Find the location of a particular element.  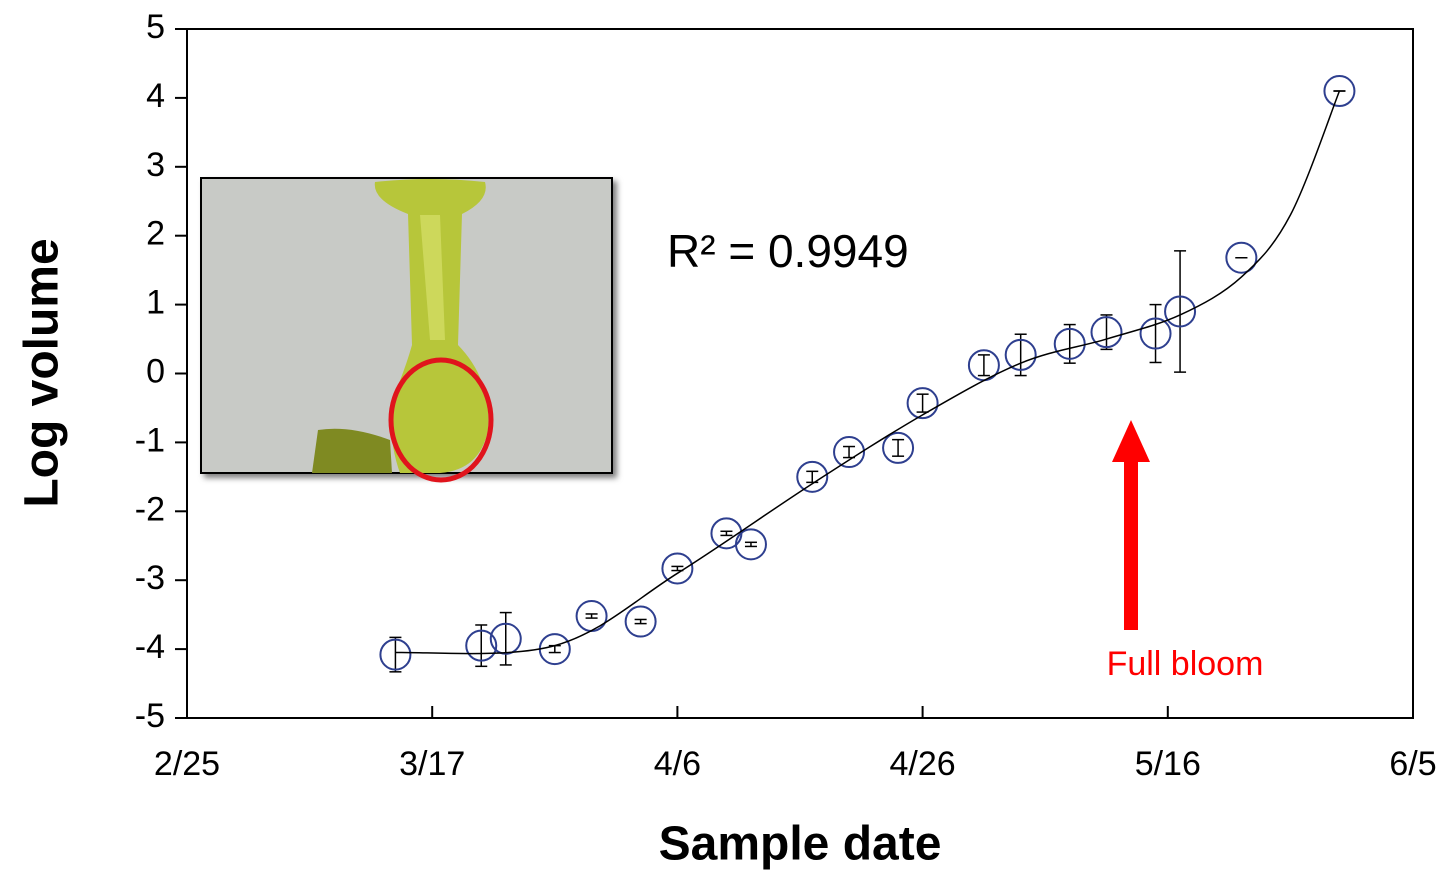

x-tick-label: 3/17 is located at coordinates (432, 764).